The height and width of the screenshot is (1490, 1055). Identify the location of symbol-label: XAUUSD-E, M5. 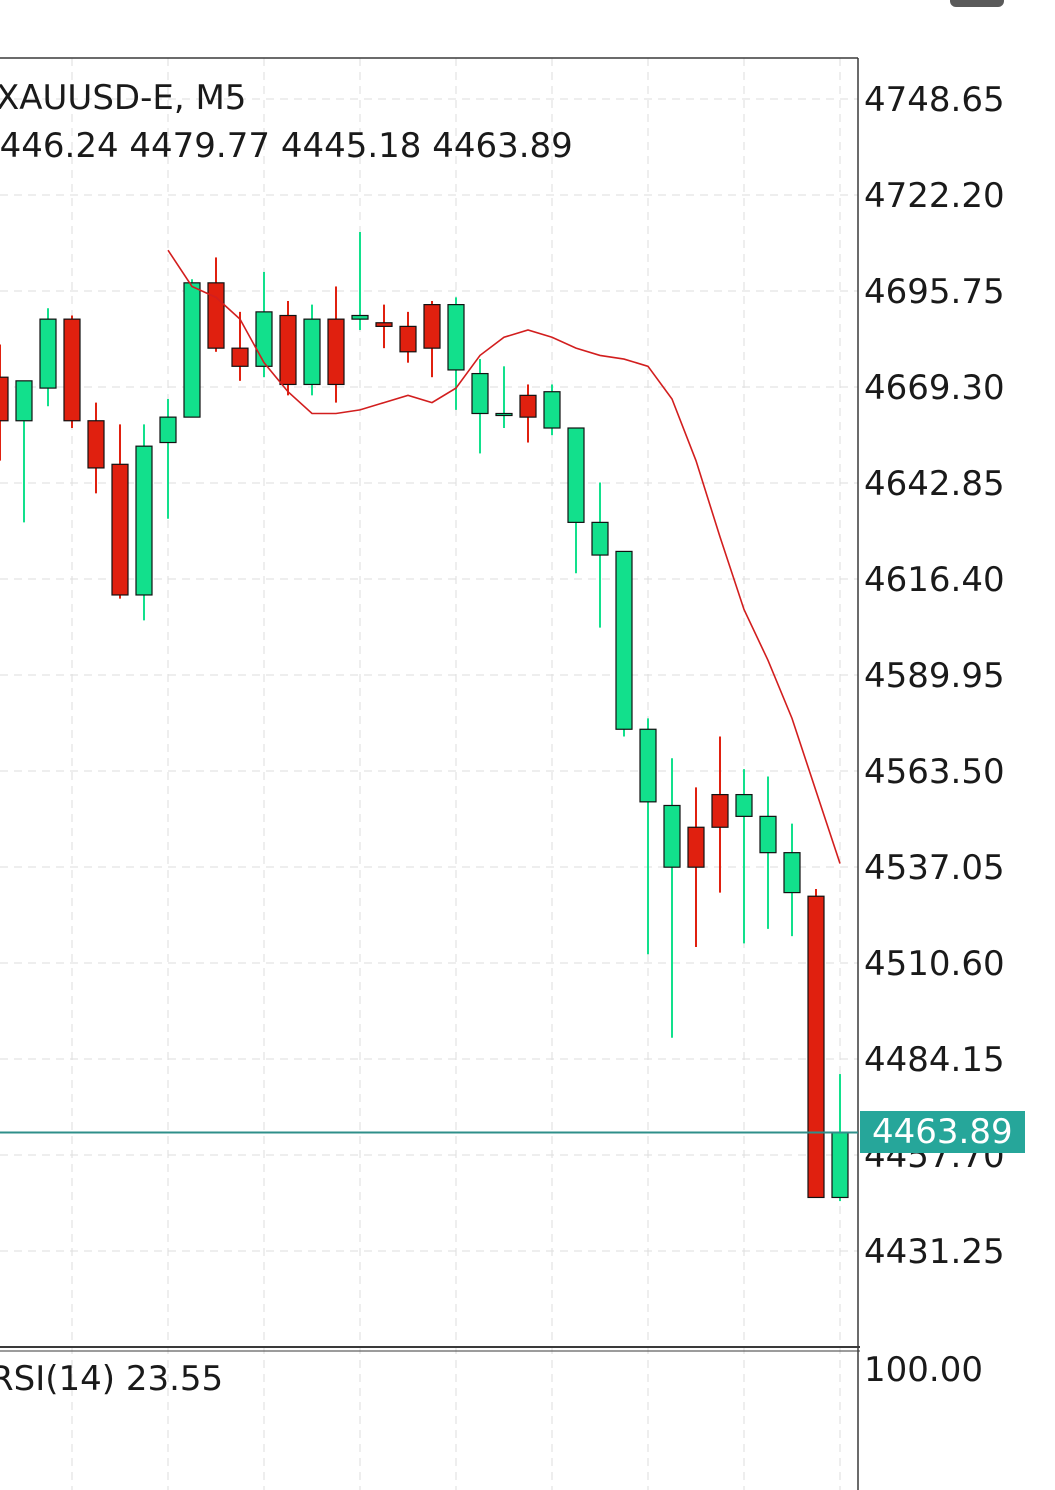
(123, 98).